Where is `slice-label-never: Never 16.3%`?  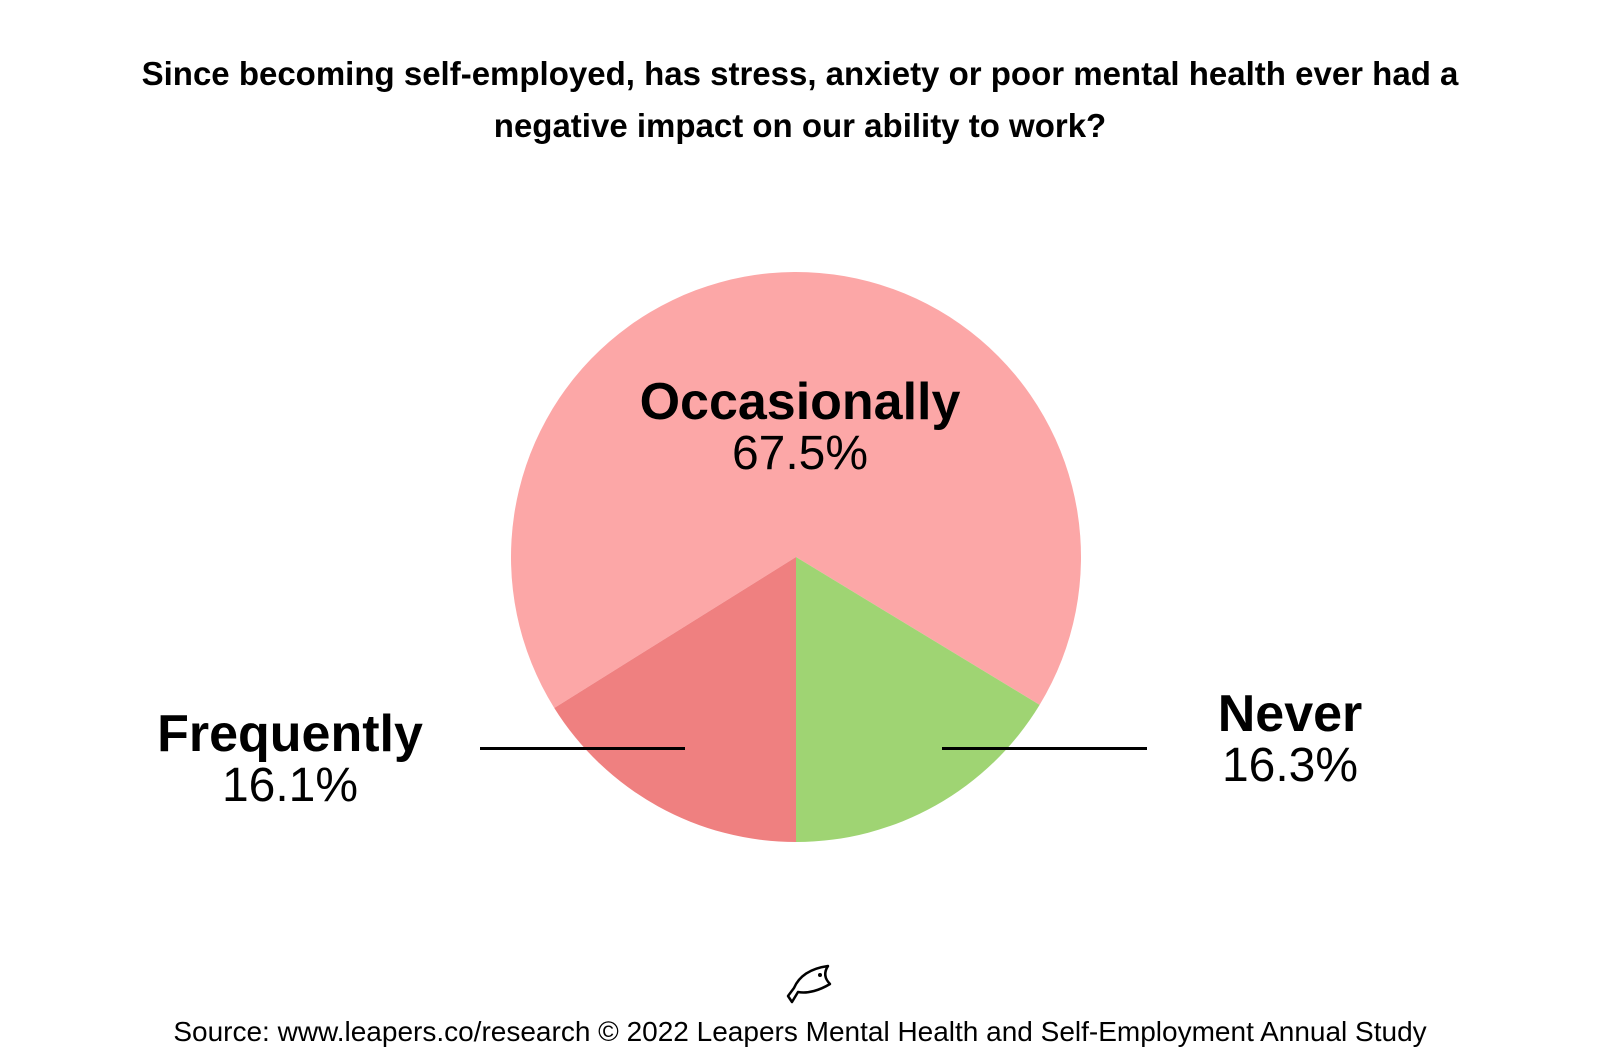
slice-label-never: Never 16.3% is located at coordinates (1290, 739).